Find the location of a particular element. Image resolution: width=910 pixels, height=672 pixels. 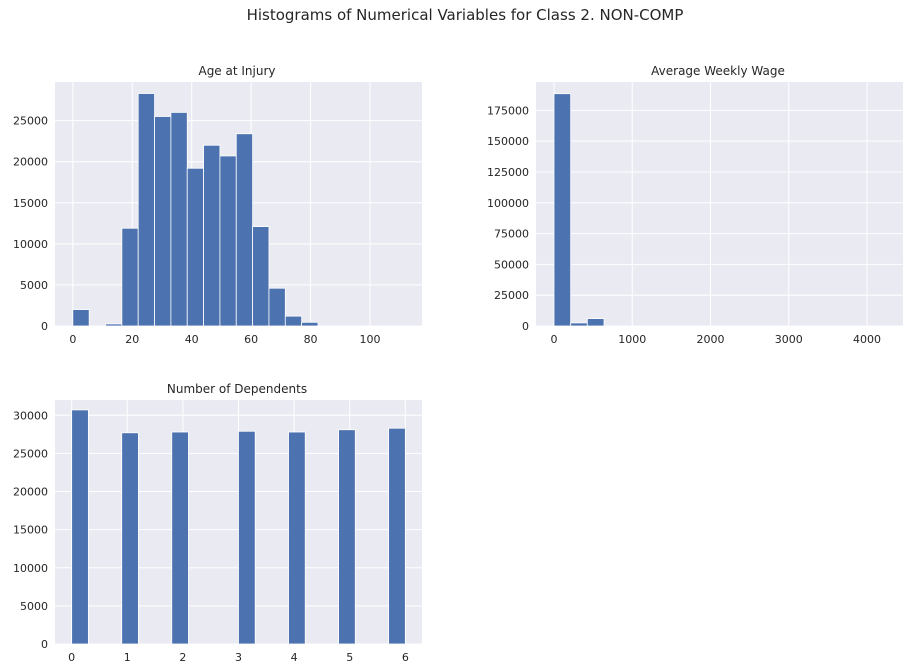

y-tick-label: 175000 is located at coordinates (508, 110).